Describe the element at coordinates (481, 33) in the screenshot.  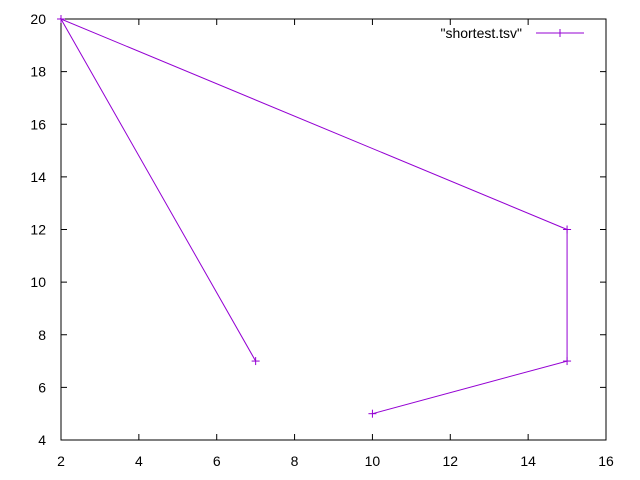
I see `legend-label: "shortest.tsv"` at that location.